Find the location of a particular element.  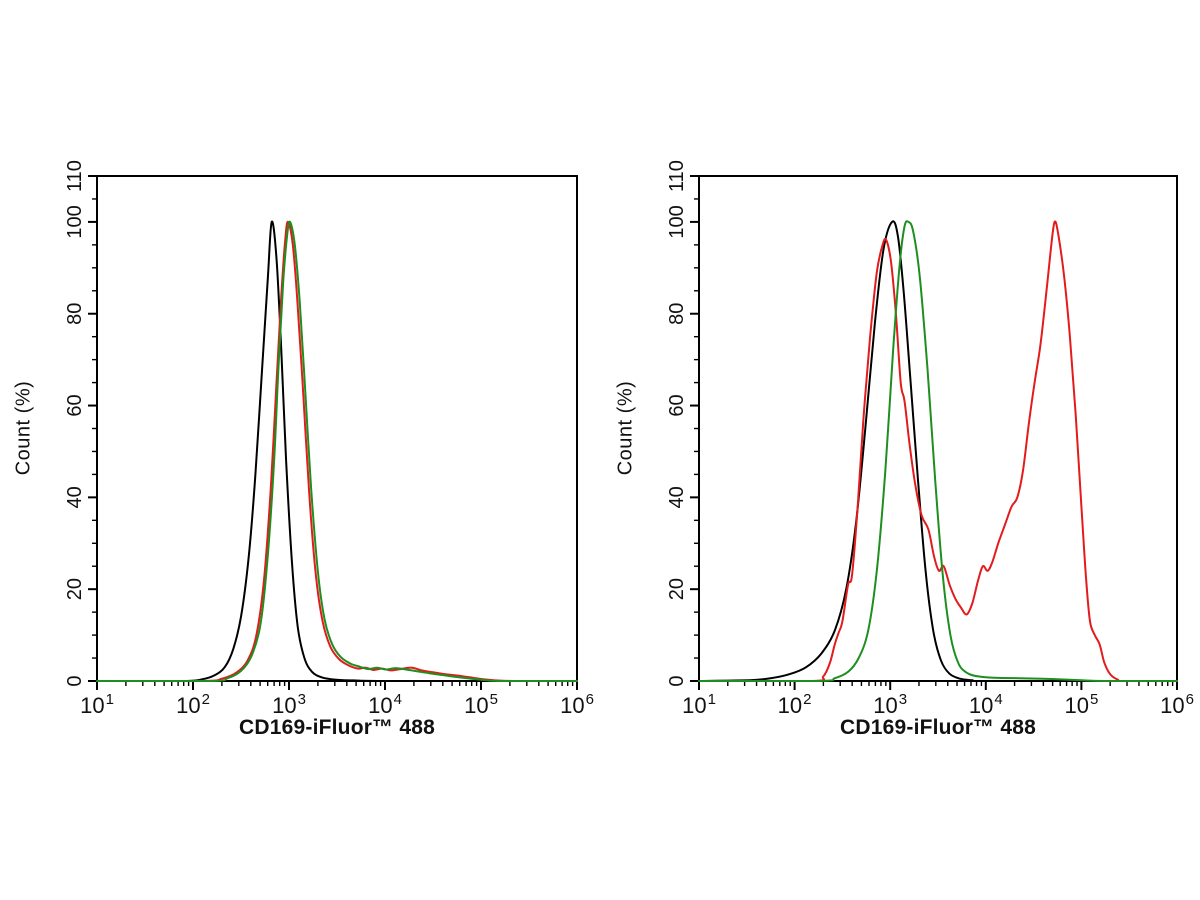

x-axis-title-left: CD169-iFluor™ 488 is located at coordinates (337, 727).